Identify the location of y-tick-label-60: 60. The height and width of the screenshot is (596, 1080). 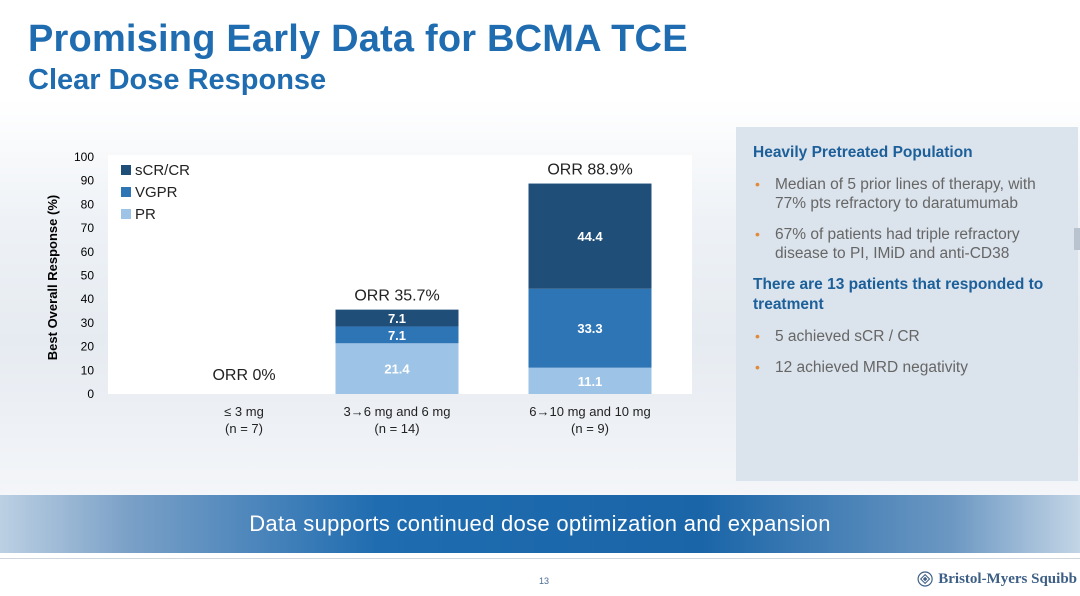
(88, 252).